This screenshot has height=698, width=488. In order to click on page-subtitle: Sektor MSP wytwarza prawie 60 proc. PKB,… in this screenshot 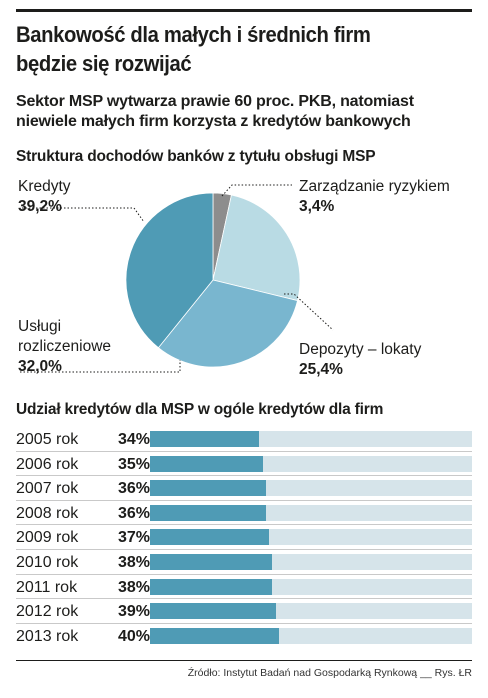, I will do `click(251, 112)`.